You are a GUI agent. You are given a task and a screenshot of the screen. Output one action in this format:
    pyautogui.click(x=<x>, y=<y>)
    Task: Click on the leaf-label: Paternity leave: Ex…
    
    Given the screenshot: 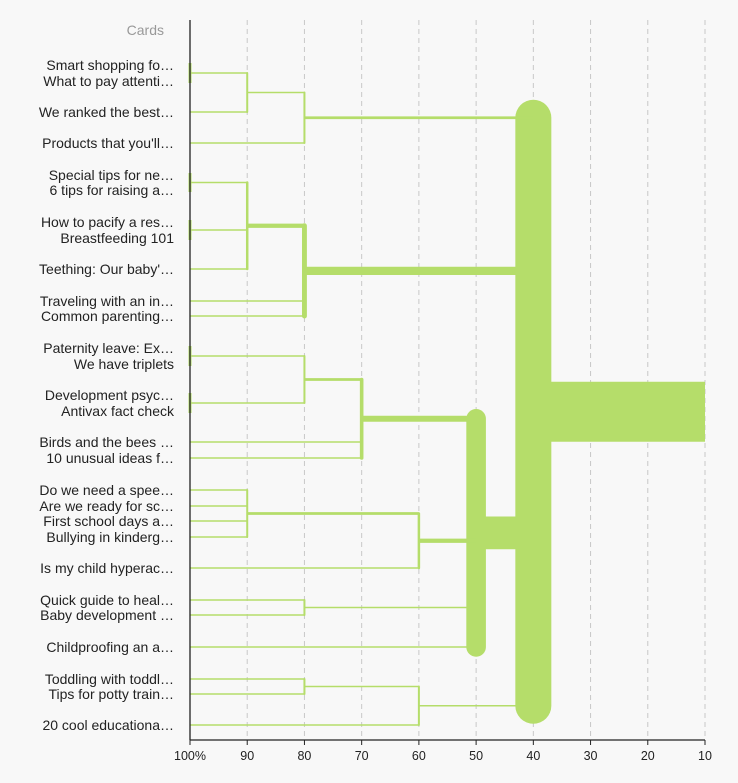 What is the action you would take?
    pyautogui.click(x=108, y=348)
    